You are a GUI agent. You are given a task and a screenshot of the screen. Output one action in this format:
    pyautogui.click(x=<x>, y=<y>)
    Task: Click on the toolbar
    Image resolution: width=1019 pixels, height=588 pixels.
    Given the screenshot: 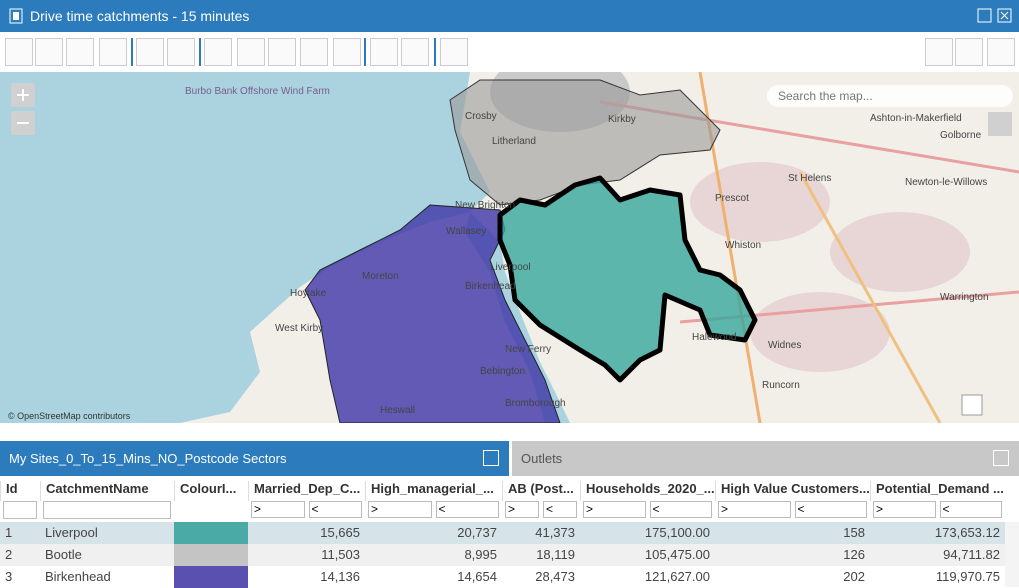 What is the action you would take?
    pyautogui.click(x=509, y=52)
    